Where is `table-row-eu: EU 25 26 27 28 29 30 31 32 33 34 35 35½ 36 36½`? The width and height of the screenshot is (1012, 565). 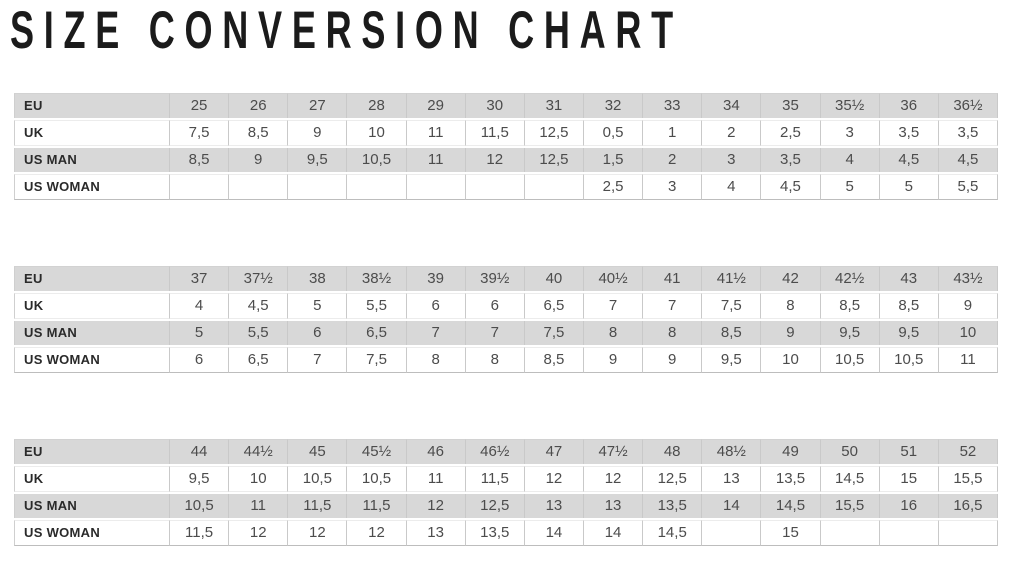
table-row-eu: EU 25 26 27 28 29 30 31 32 33 34 35 35½ 36 36½ is located at coordinates (506, 105).